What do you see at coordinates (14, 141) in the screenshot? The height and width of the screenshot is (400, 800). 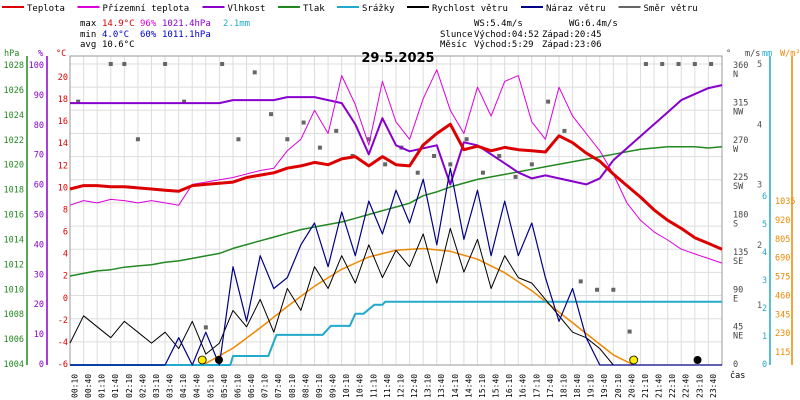 I see `axis-tick-label: 1022` at bounding box center [14, 141].